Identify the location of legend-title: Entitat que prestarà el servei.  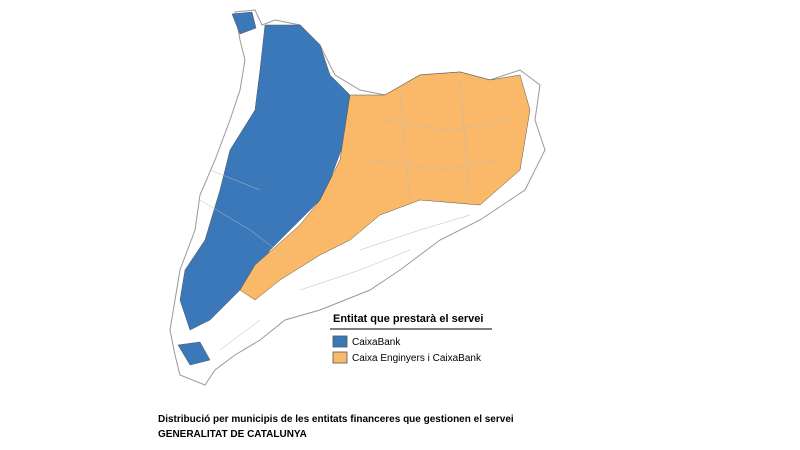
(408, 319).